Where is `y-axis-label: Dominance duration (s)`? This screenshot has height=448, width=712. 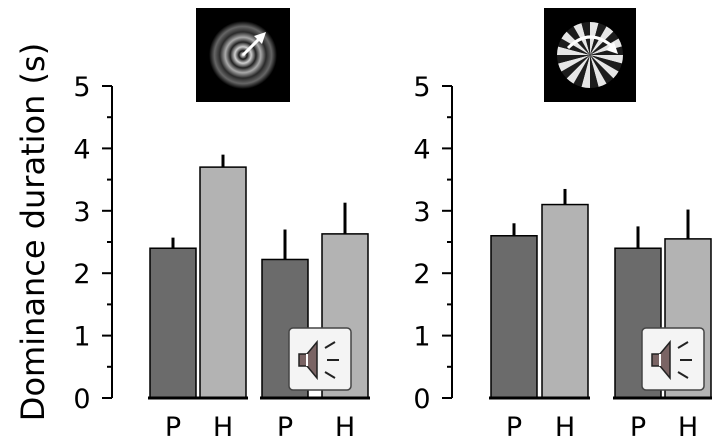
y-axis-label: Dominance duration (s) is located at coordinates (33, 232).